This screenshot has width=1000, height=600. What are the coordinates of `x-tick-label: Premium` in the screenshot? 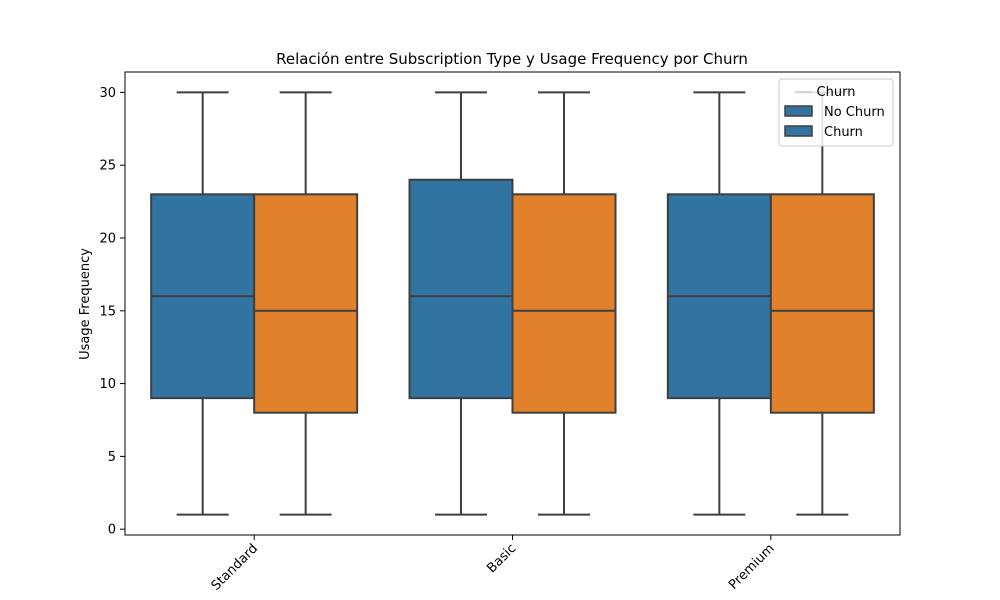 It's located at (752, 567).